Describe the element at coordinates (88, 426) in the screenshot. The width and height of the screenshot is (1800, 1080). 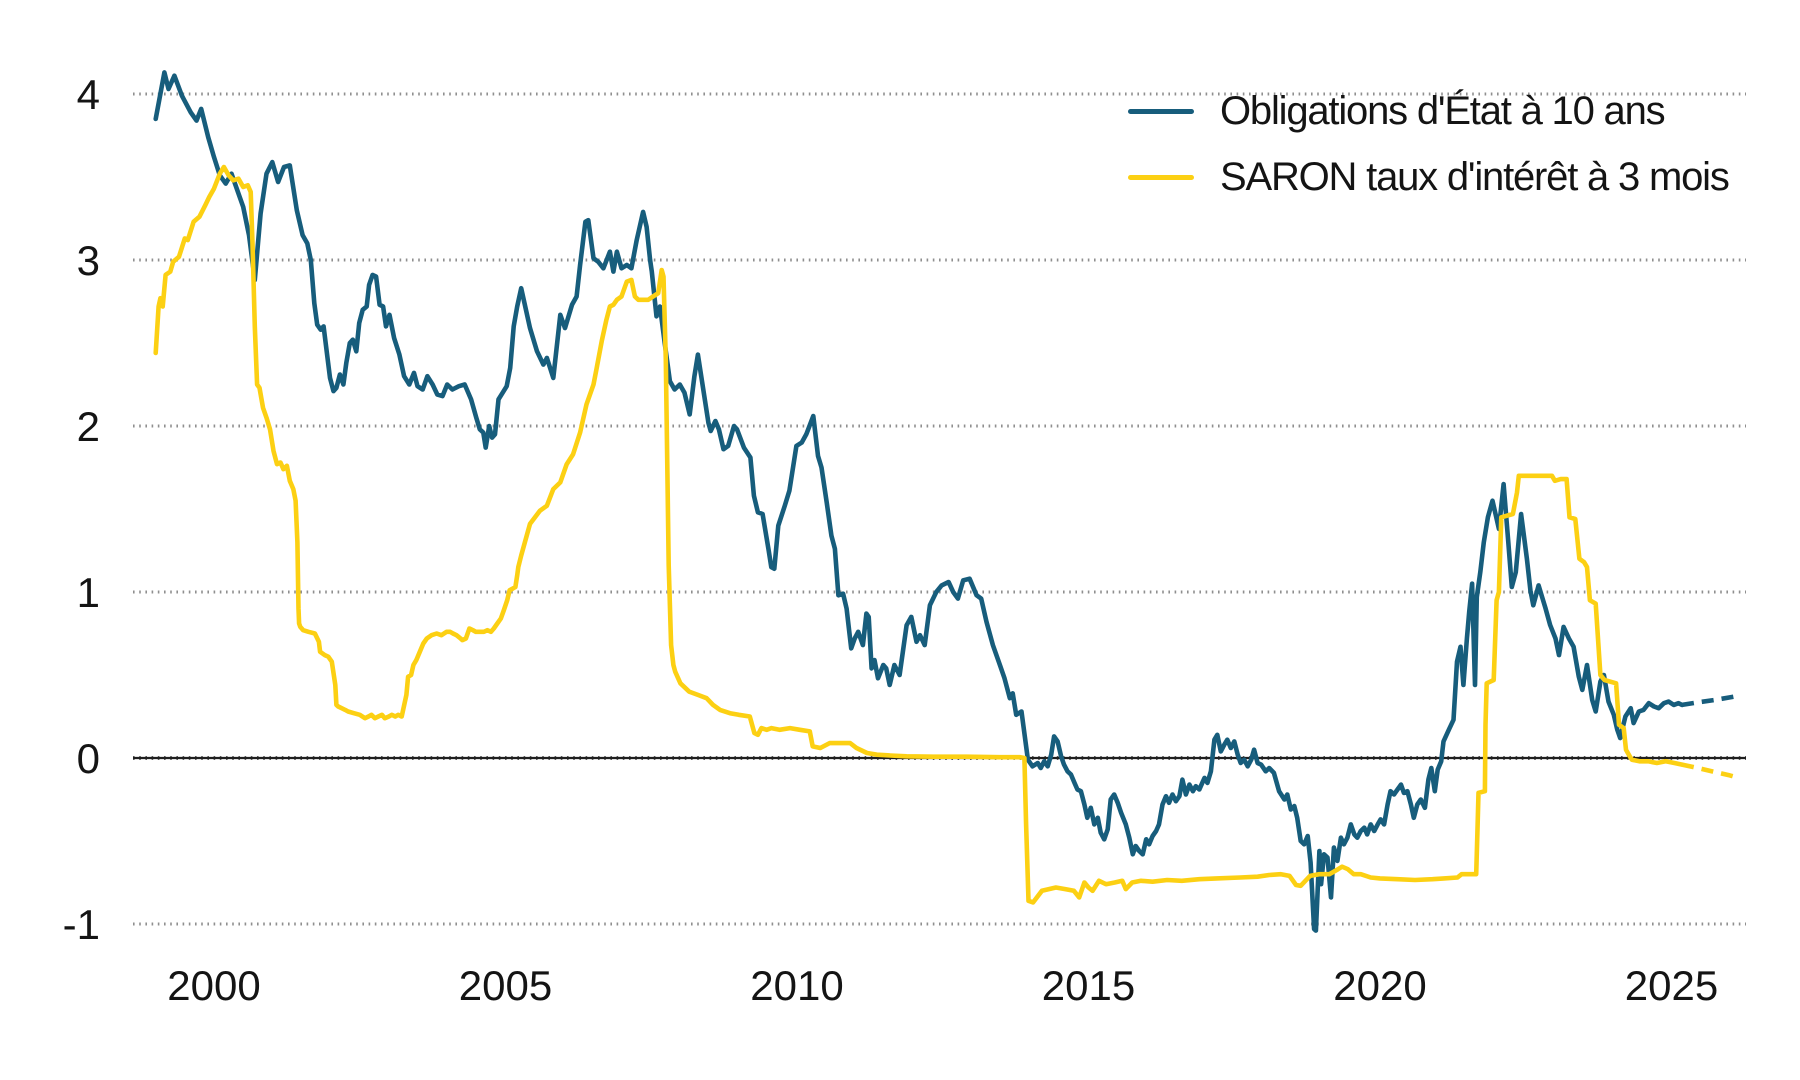
I see `y-tick-label: 2` at that location.